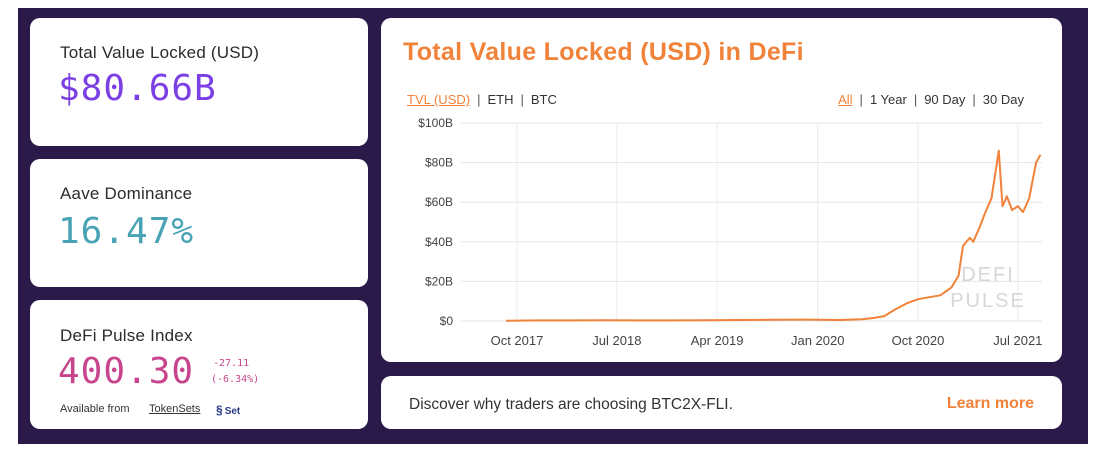 The image size is (1106, 451). What do you see at coordinates (447, 321) in the screenshot?
I see `y-tick-label: $0` at bounding box center [447, 321].